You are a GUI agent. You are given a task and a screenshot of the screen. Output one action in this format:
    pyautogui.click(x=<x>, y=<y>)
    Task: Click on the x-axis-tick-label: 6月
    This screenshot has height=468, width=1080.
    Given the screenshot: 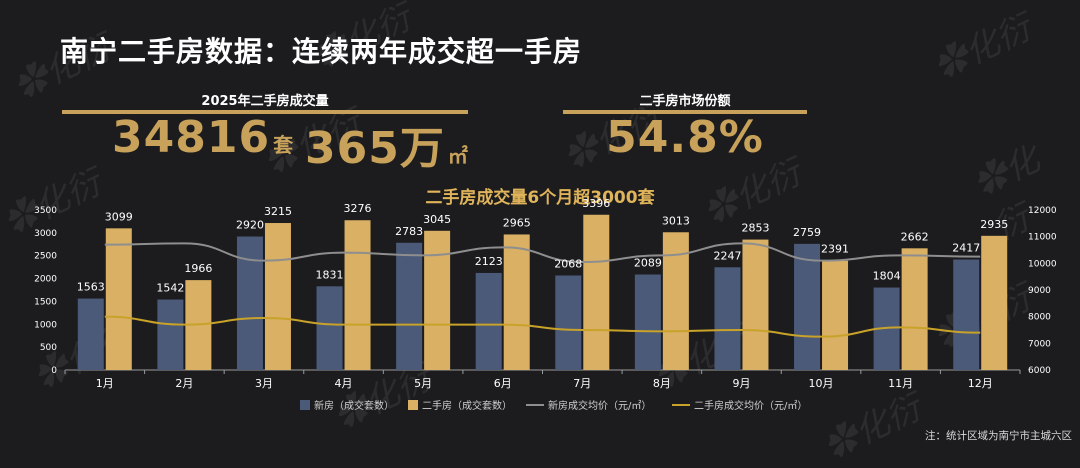 What is the action you would take?
    pyautogui.click(x=503, y=383)
    